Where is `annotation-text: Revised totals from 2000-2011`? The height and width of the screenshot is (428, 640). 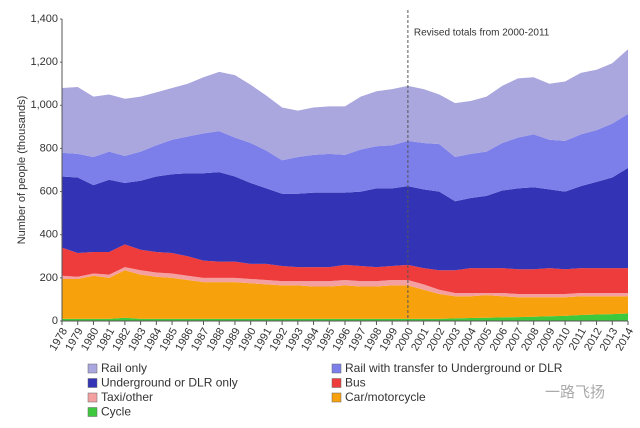
annotation-text: Revised totals from 2000-2011 is located at coordinates (482, 33).